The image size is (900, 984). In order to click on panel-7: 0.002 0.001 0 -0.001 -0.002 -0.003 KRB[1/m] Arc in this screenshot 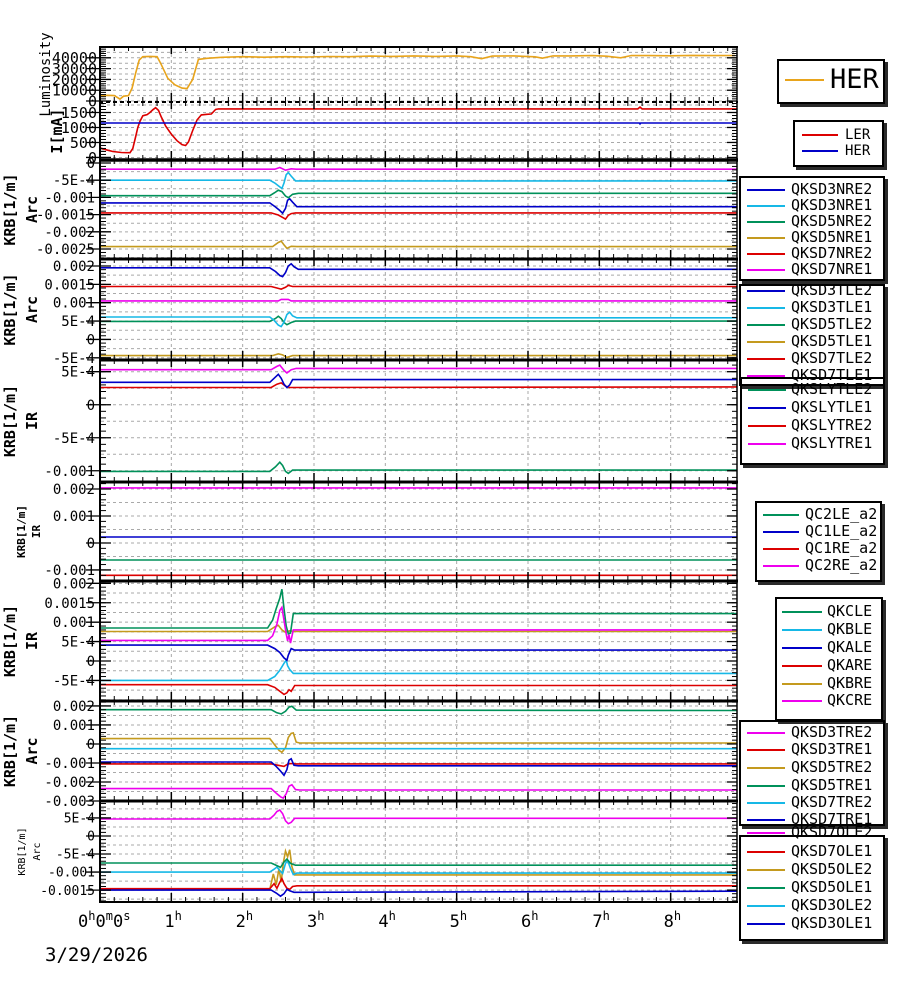, I will do `click(369, 754)`.